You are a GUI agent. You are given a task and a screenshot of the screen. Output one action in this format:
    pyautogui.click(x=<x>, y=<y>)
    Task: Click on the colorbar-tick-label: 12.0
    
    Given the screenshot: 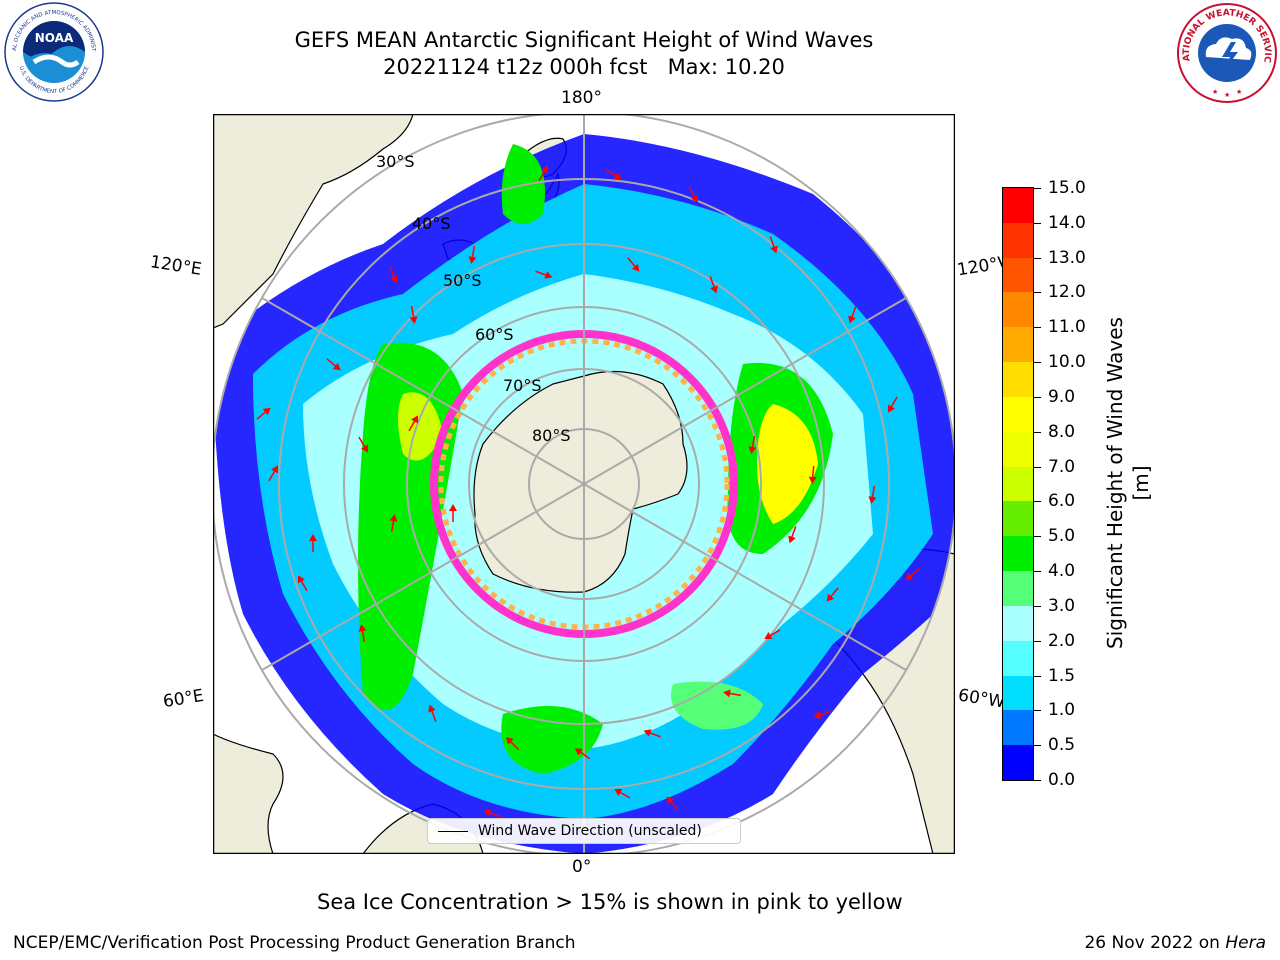 What is the action you would take?
    pyautogui.click(x=1067, y=292)
    